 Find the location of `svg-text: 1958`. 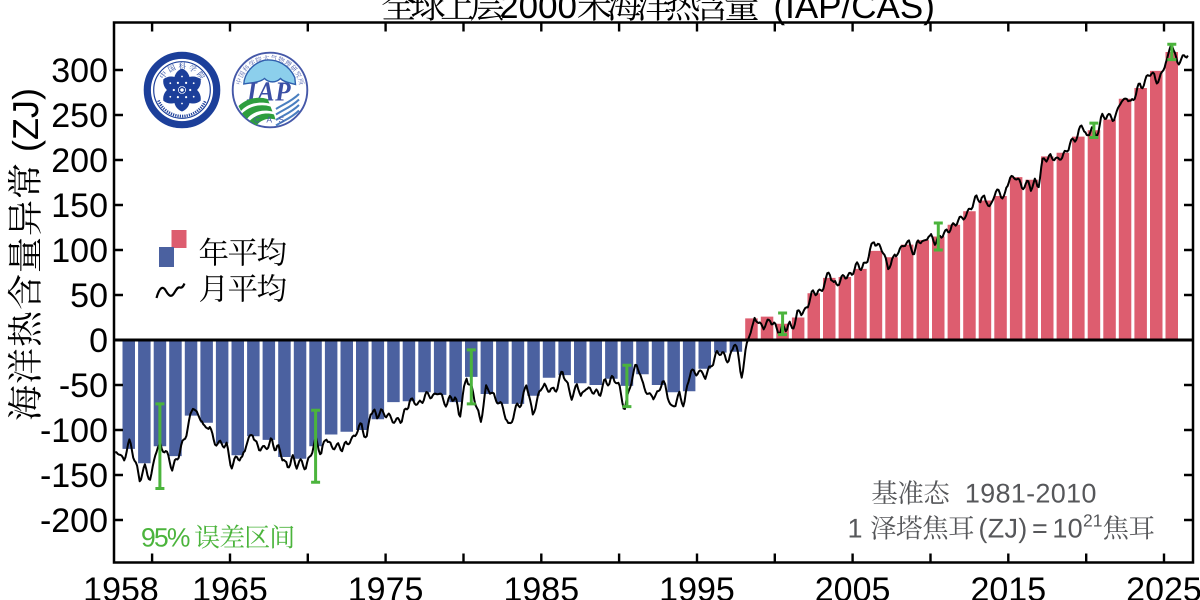

svg-text: 1958 is located at coordinates (121, 585).